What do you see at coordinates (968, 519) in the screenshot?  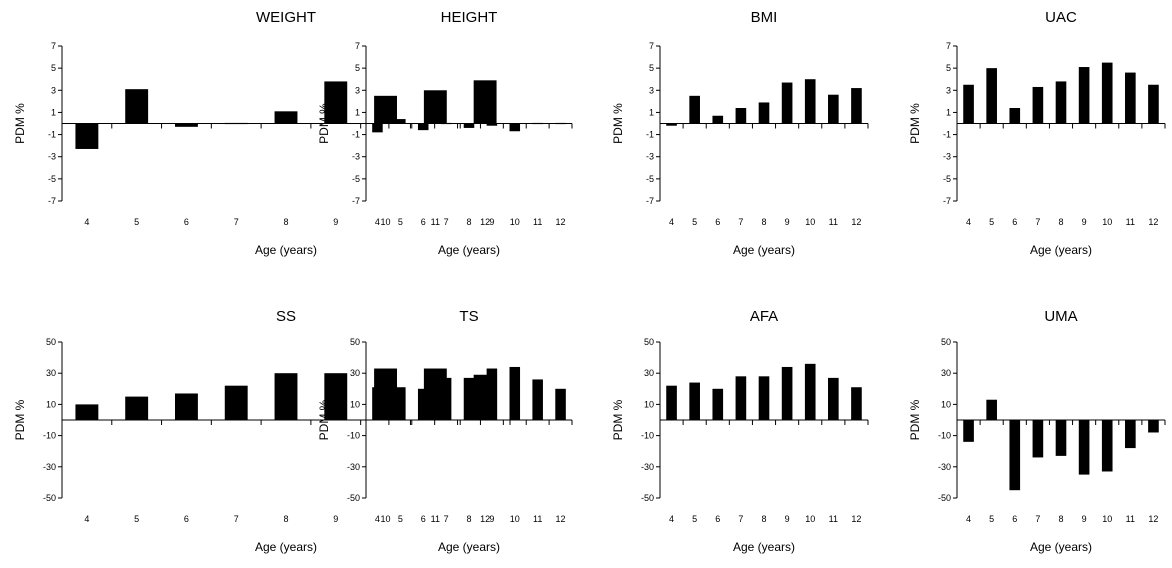 I see `x-tick-label: 4` at bounding box center [968, 519].